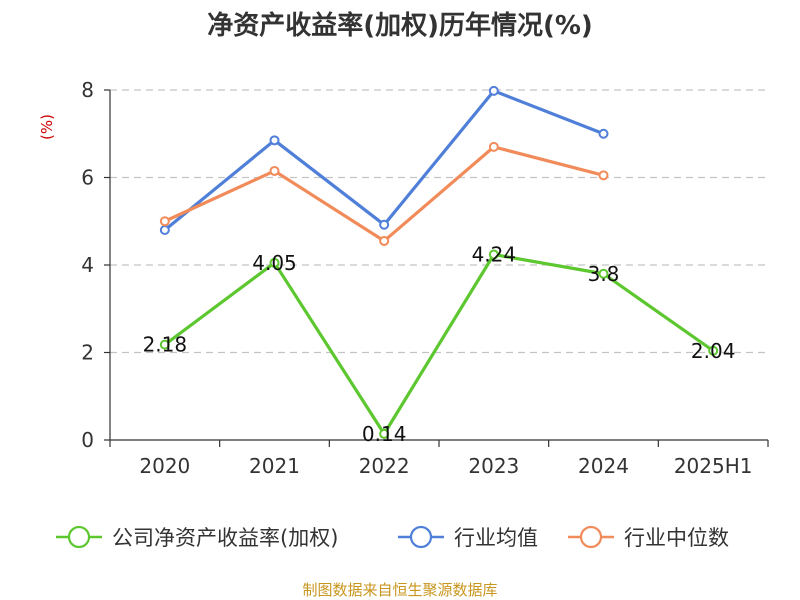  I want to click on data-label-2020: 2.18, so click(165, 345).